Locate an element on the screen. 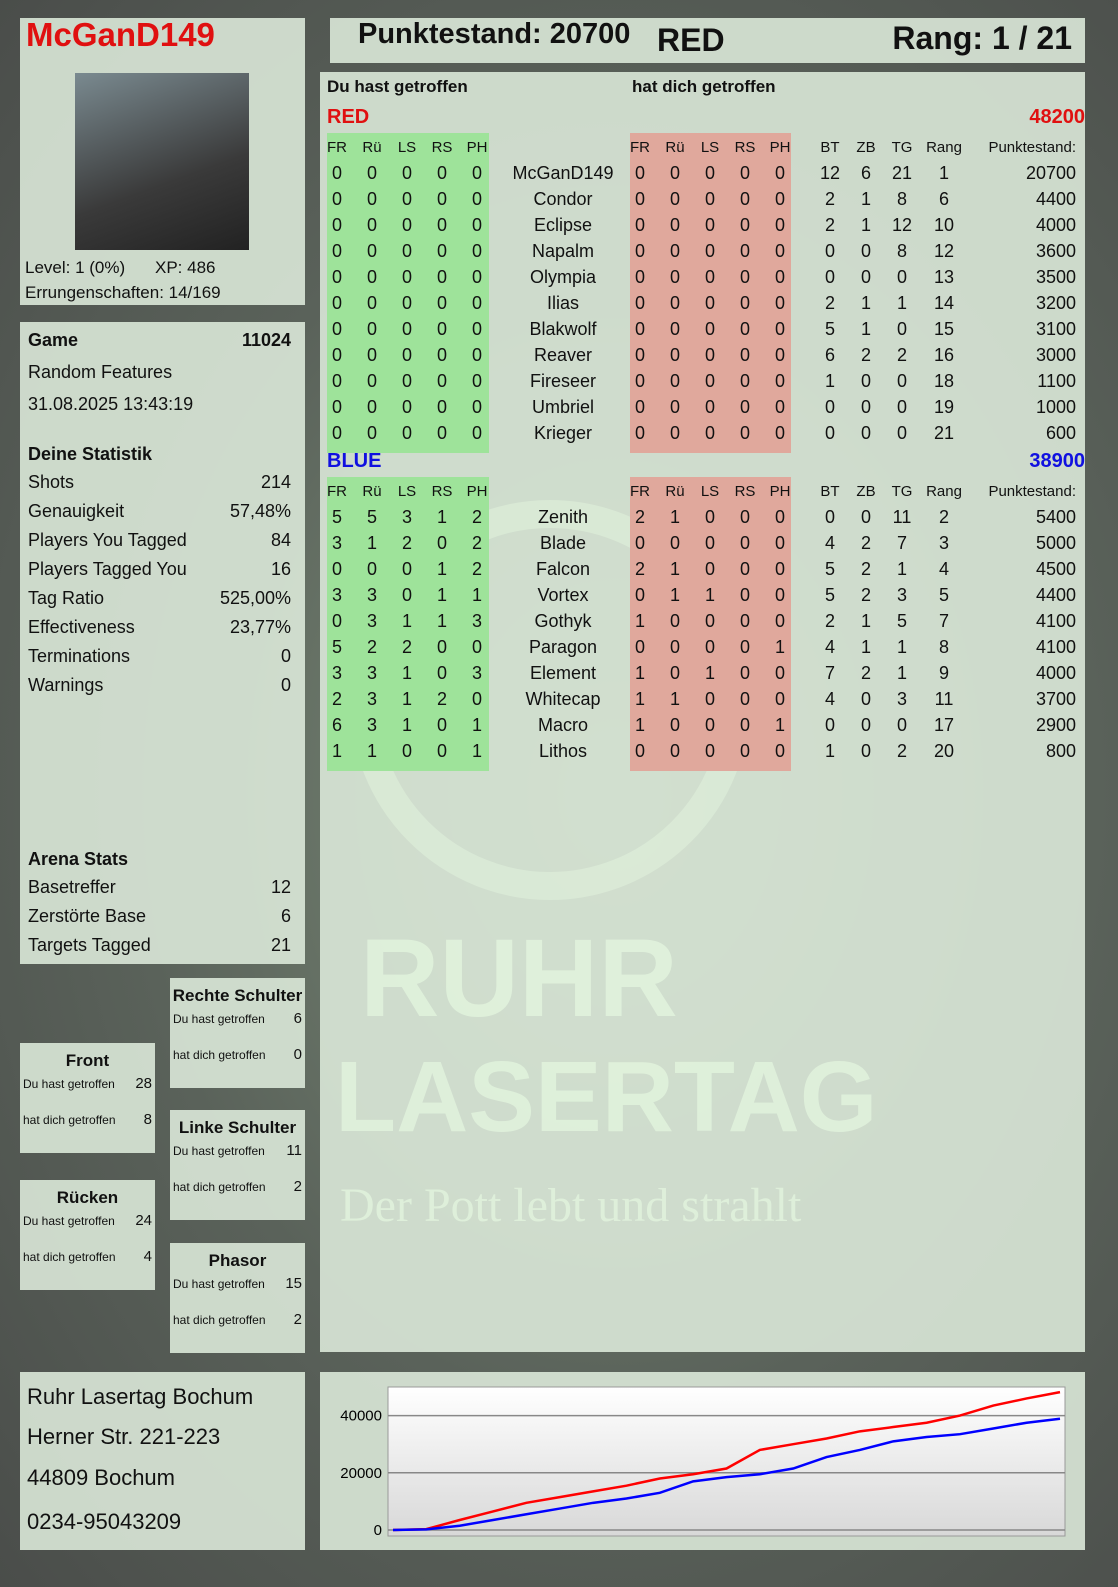  points-cell: 4400 is located at coordinates (1055, 595).